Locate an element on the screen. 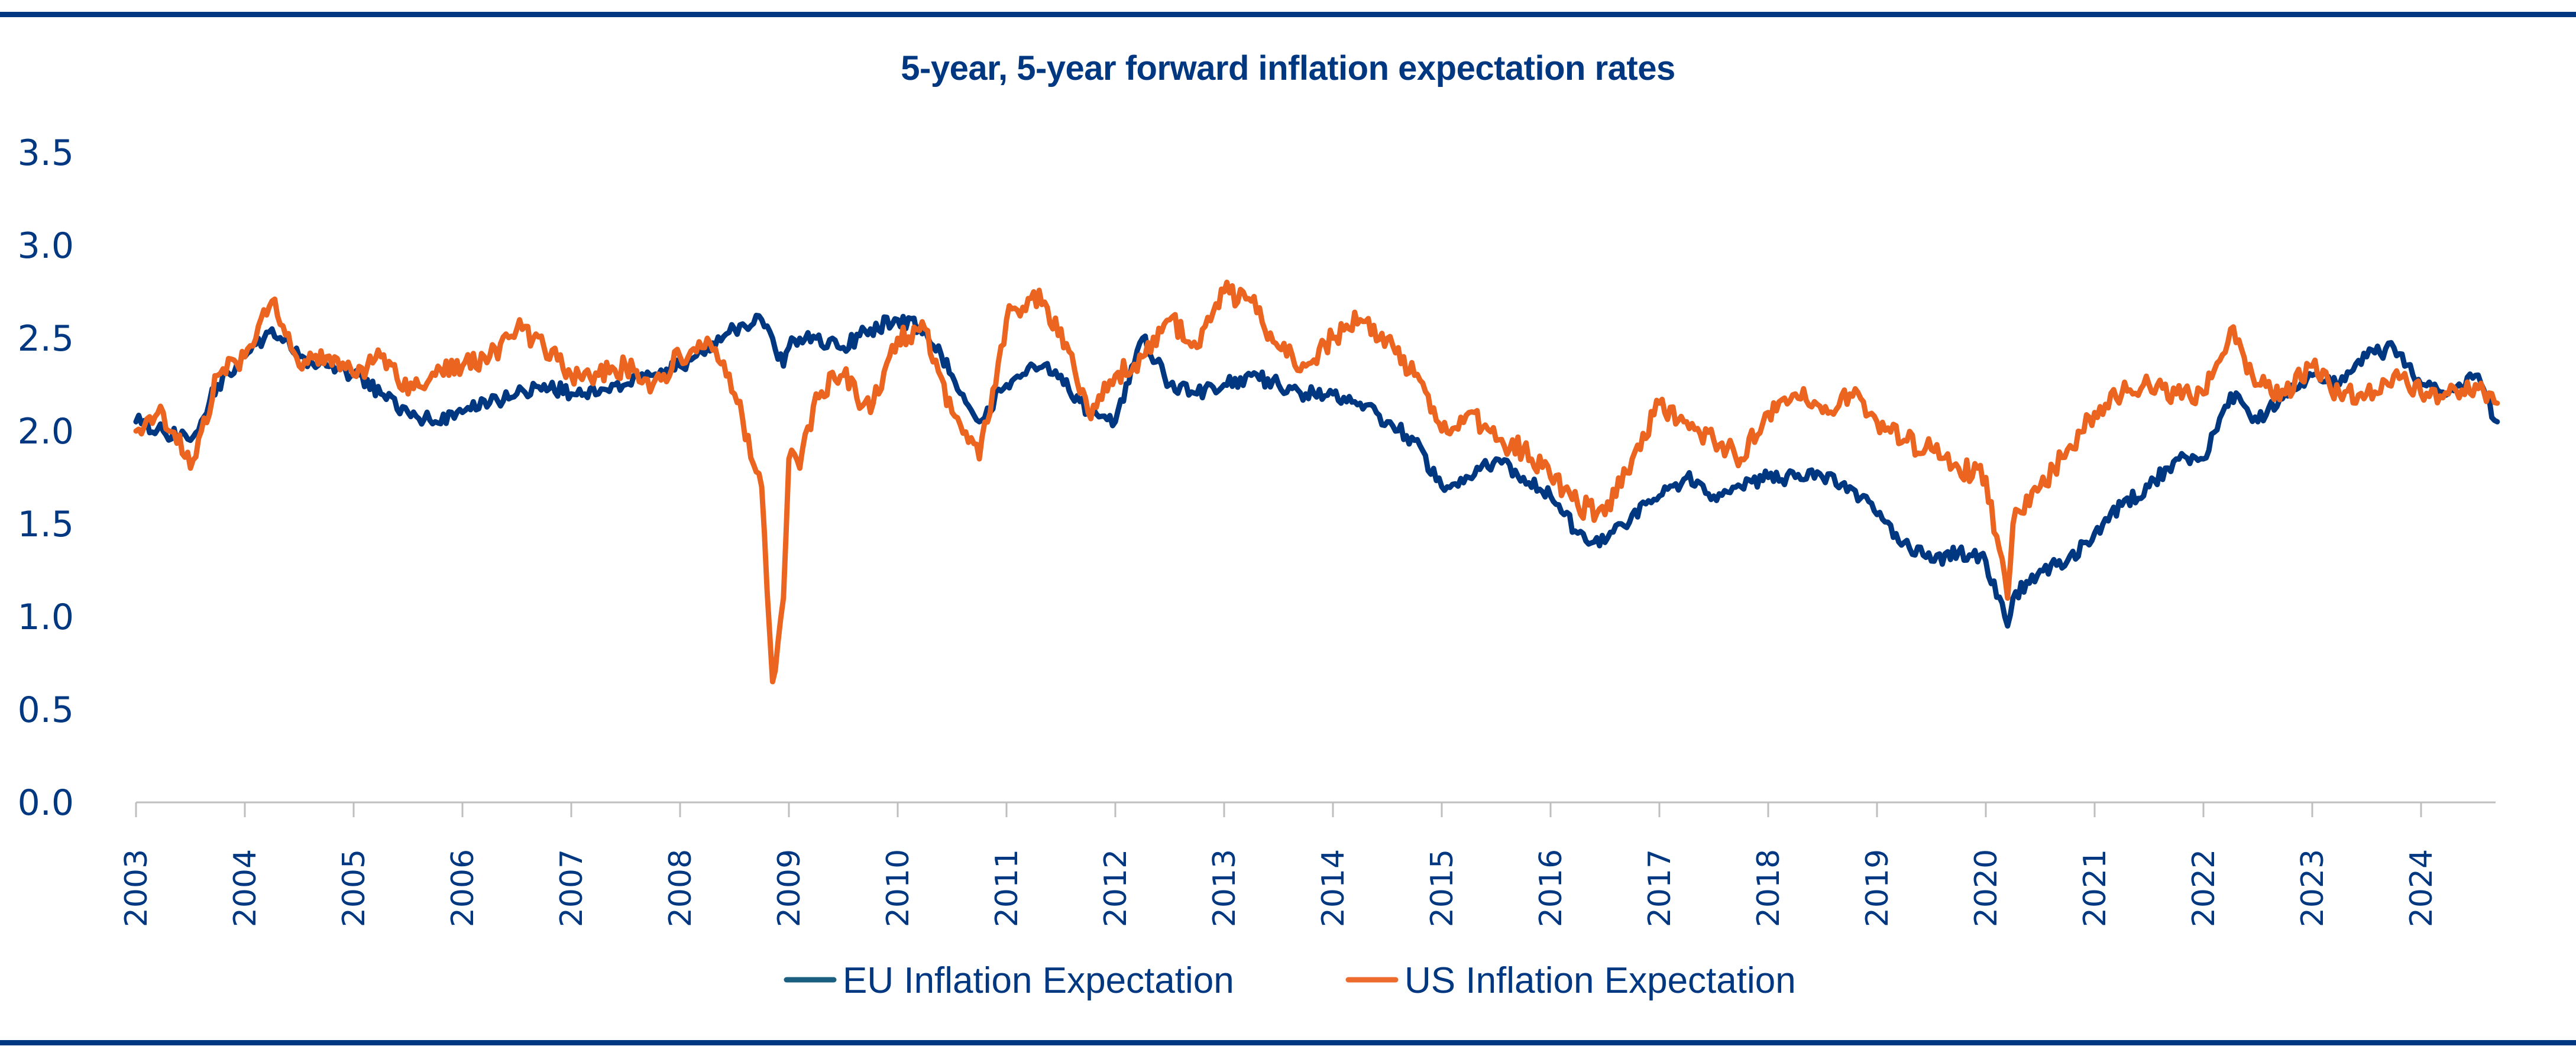 The height and width of the screenshot is (1059, 2576). x-tick-label: 2020 is located at coordinates (1987, 888).